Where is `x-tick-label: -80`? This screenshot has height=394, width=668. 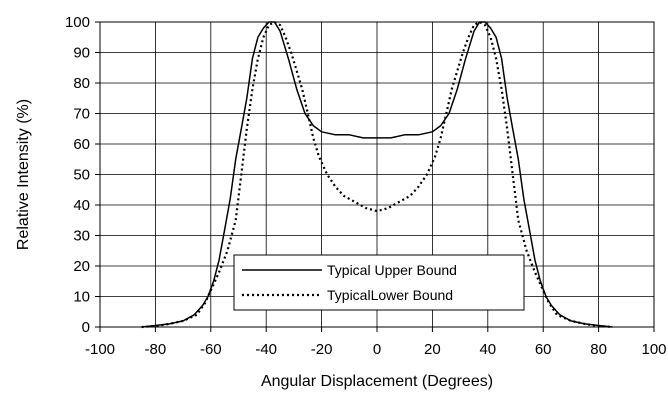 x-tick-label: -80 is located at coordinates (156, 349).